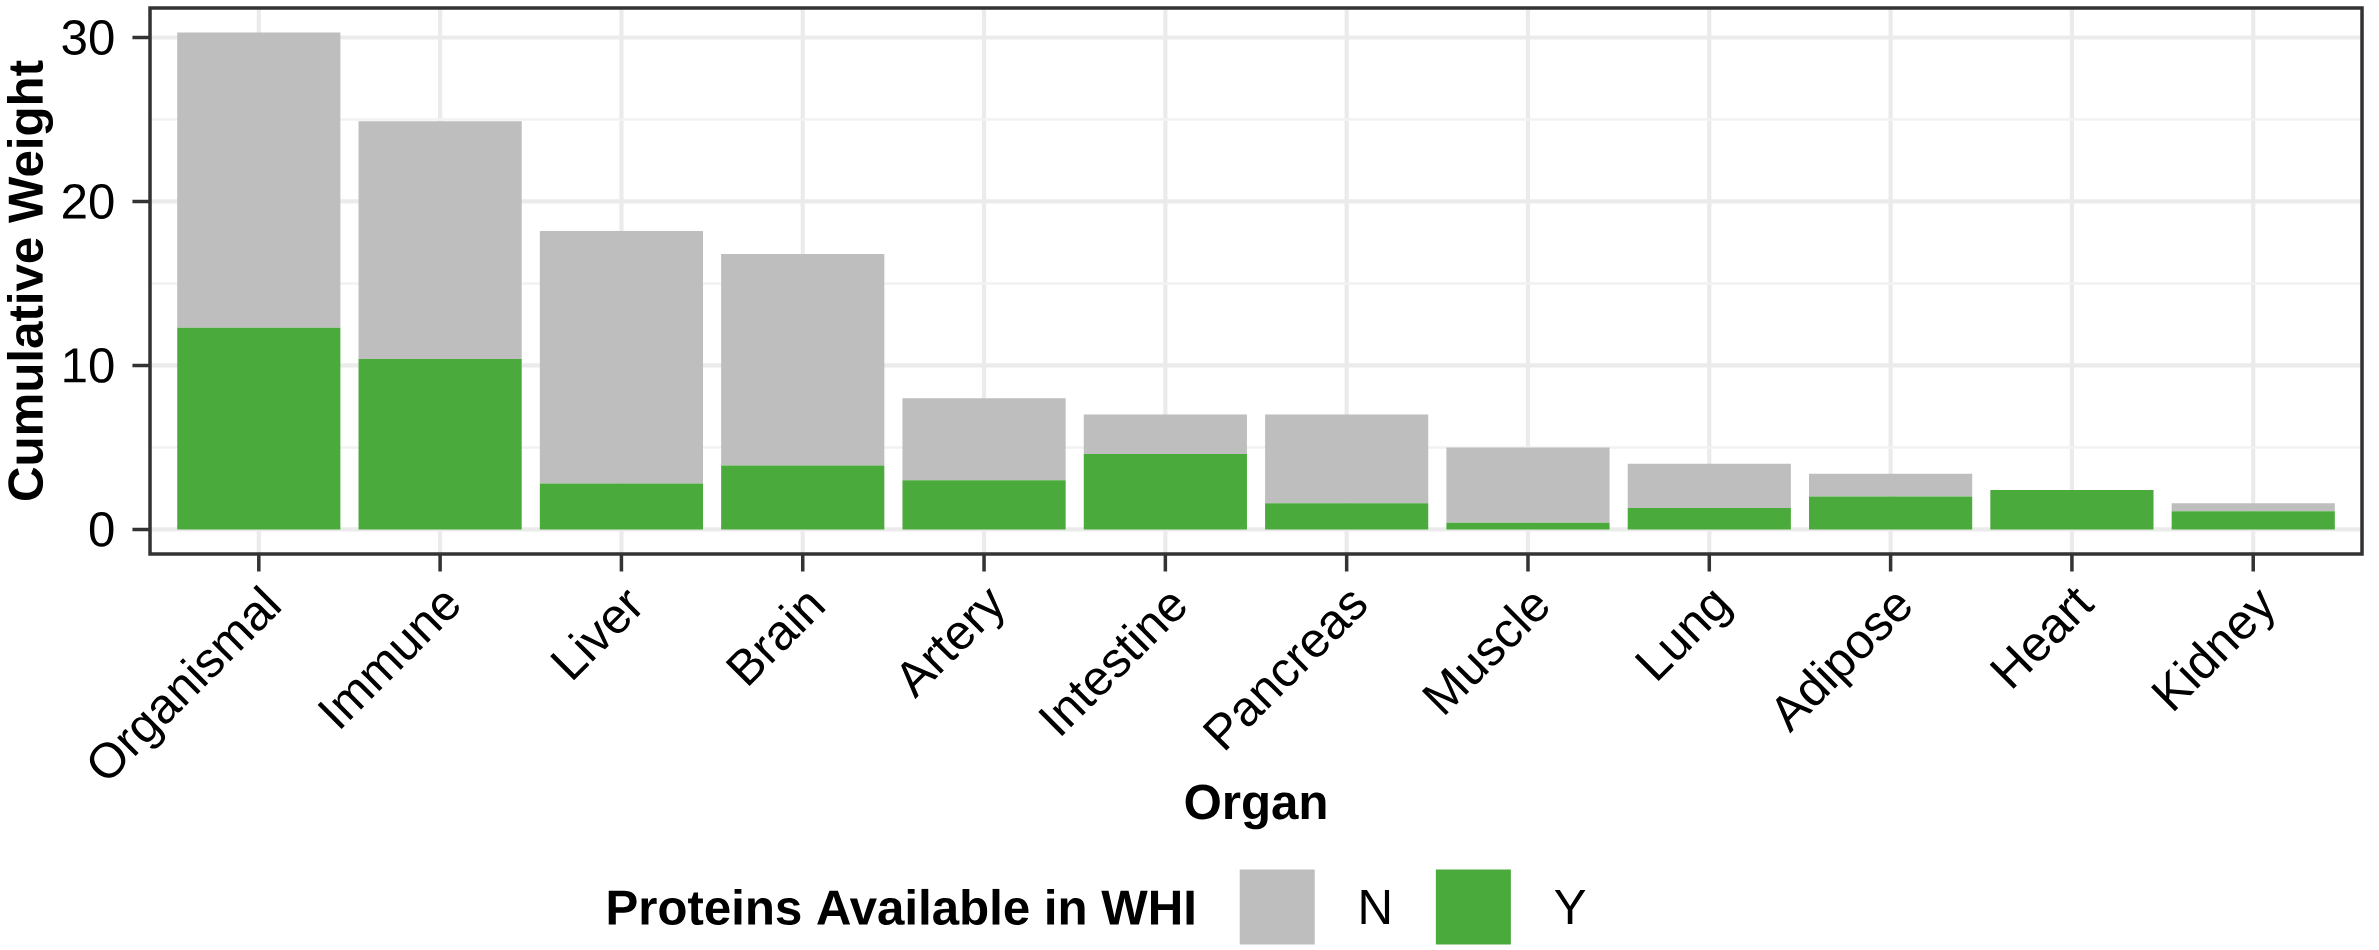 The image size is (2379, 950). Describe the element at coordinates (88, 37) in the screenshot. I see `y-tick-label: 30` at that location.